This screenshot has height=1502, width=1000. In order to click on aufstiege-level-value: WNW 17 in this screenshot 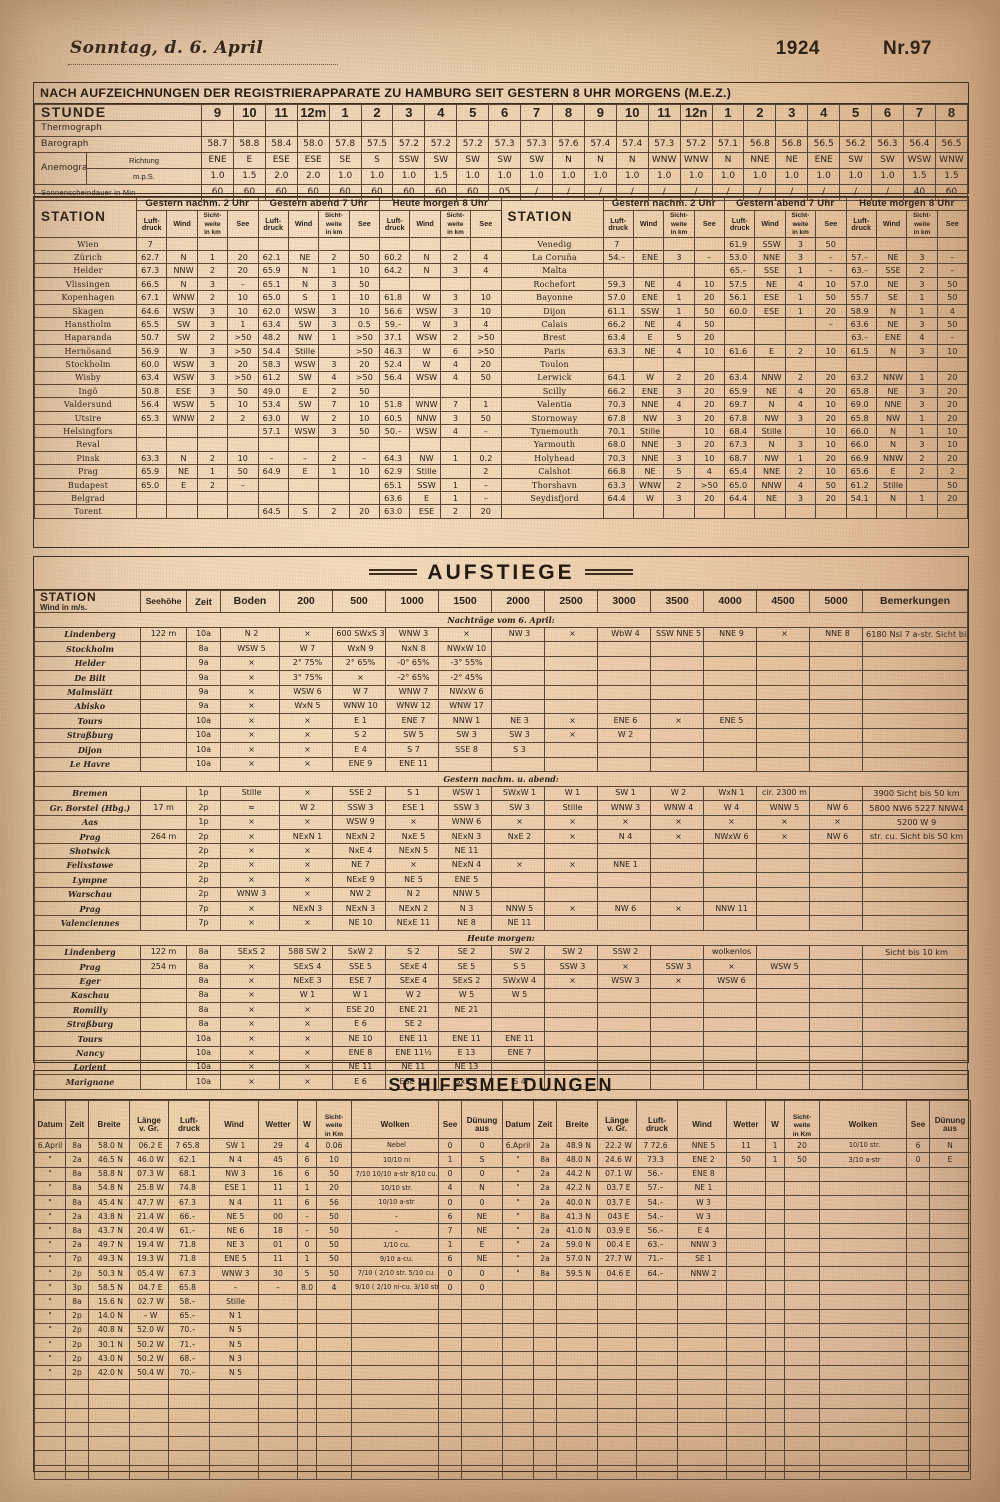, I will do `click(465, 706)`.